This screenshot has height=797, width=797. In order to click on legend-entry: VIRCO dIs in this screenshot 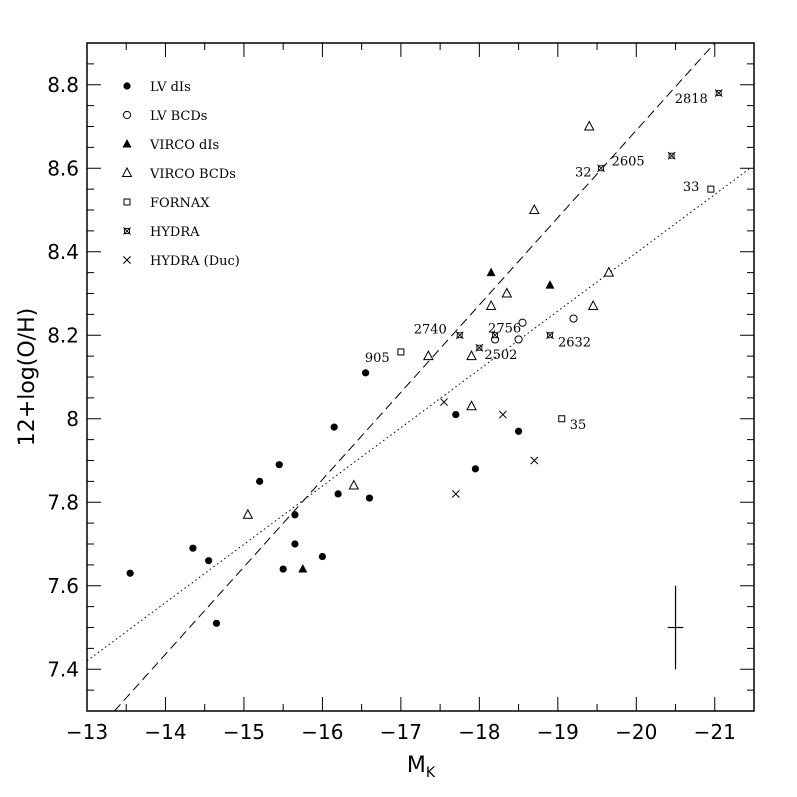, I will do `click(170, 145)`.